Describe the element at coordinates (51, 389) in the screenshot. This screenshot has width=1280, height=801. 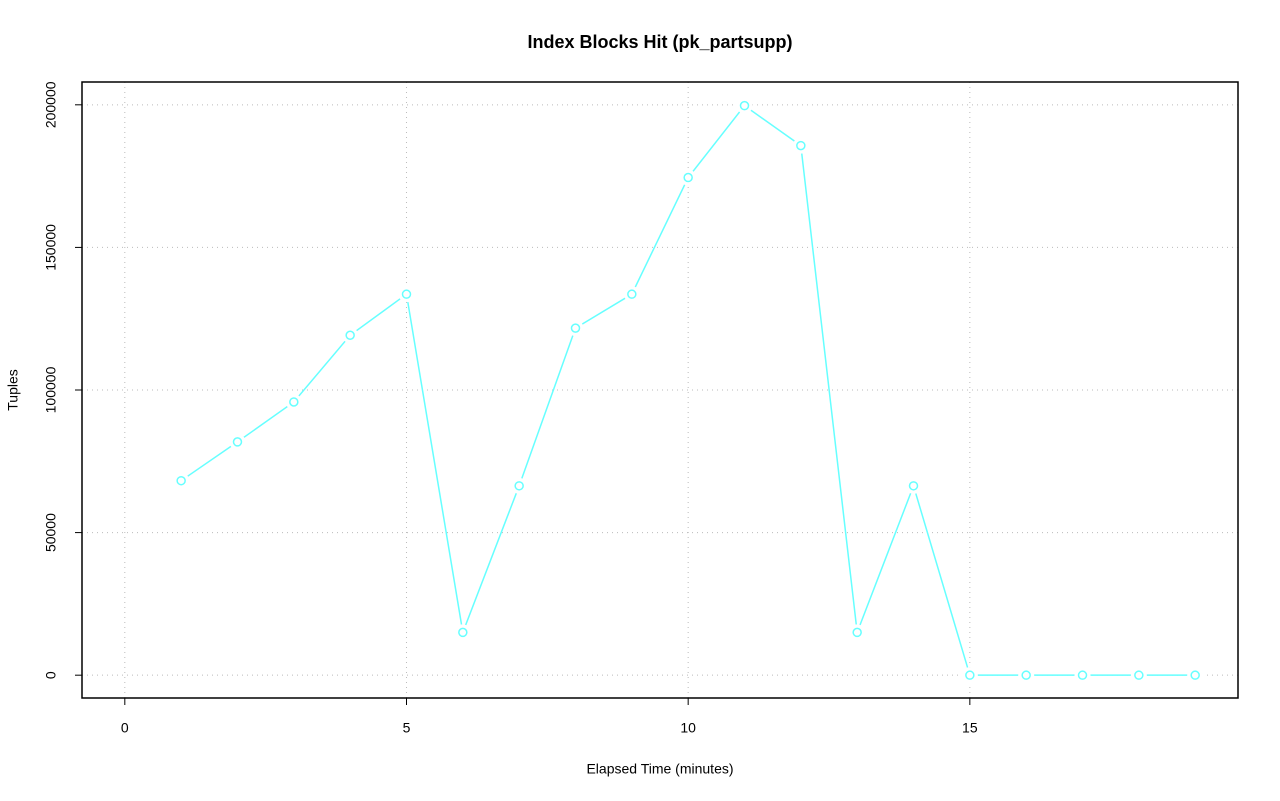
I see `y-tick-label: 100000` at that location.